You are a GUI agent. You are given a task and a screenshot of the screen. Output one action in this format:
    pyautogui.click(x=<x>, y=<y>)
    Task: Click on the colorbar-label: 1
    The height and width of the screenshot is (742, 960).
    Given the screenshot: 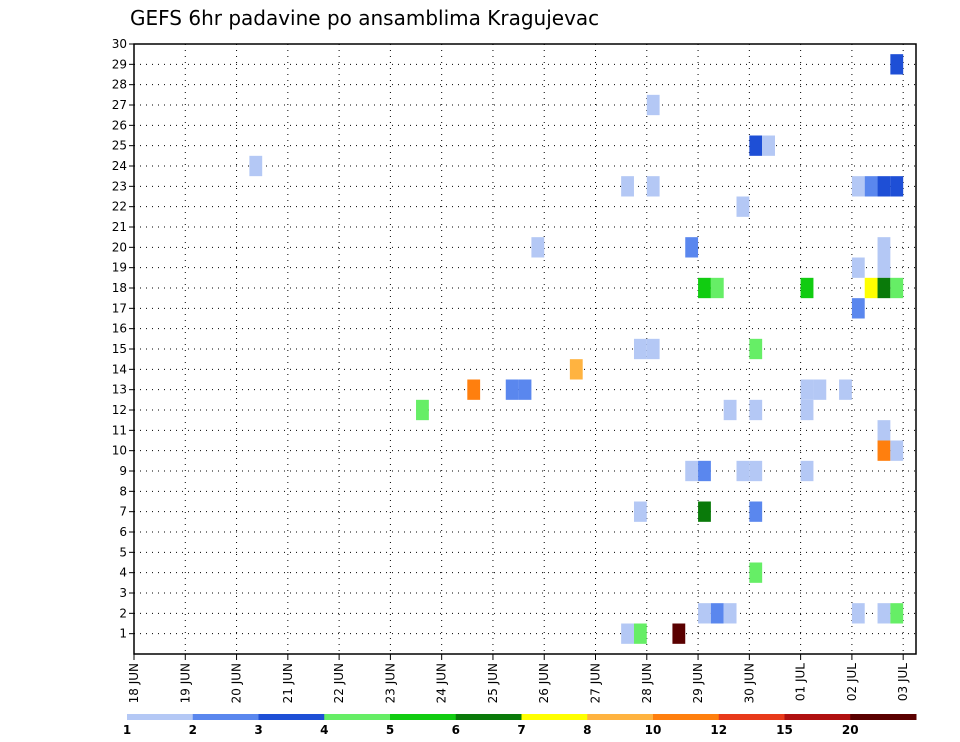 What is the action you would take?
    pyautogui.click(x=127, y=730)
    